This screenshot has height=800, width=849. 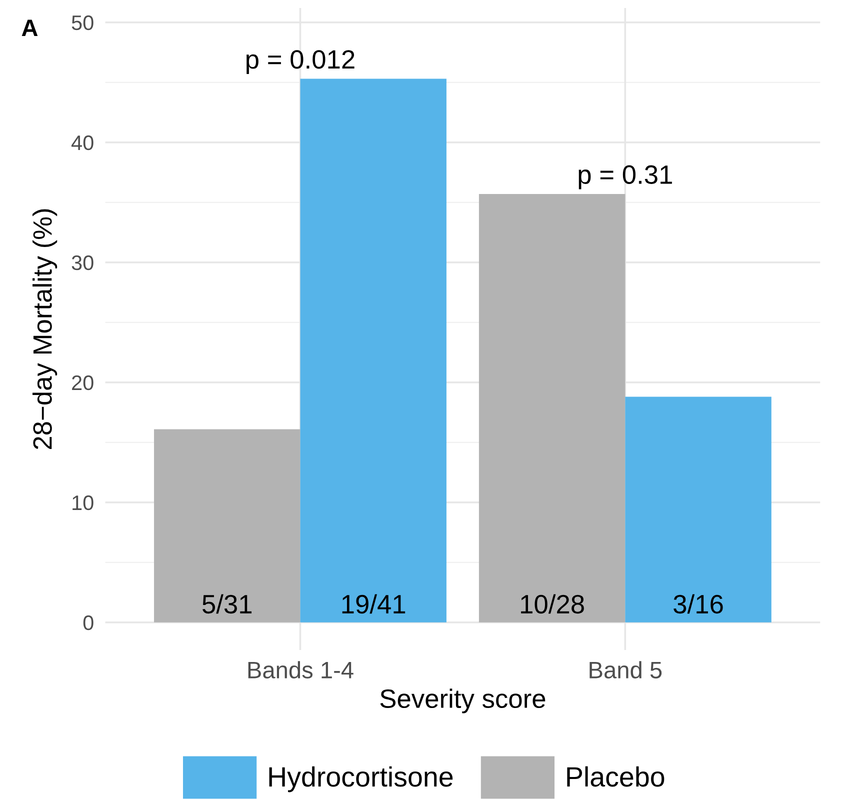 I want to click on annotation: 3/16, so click(x=698, y=604).